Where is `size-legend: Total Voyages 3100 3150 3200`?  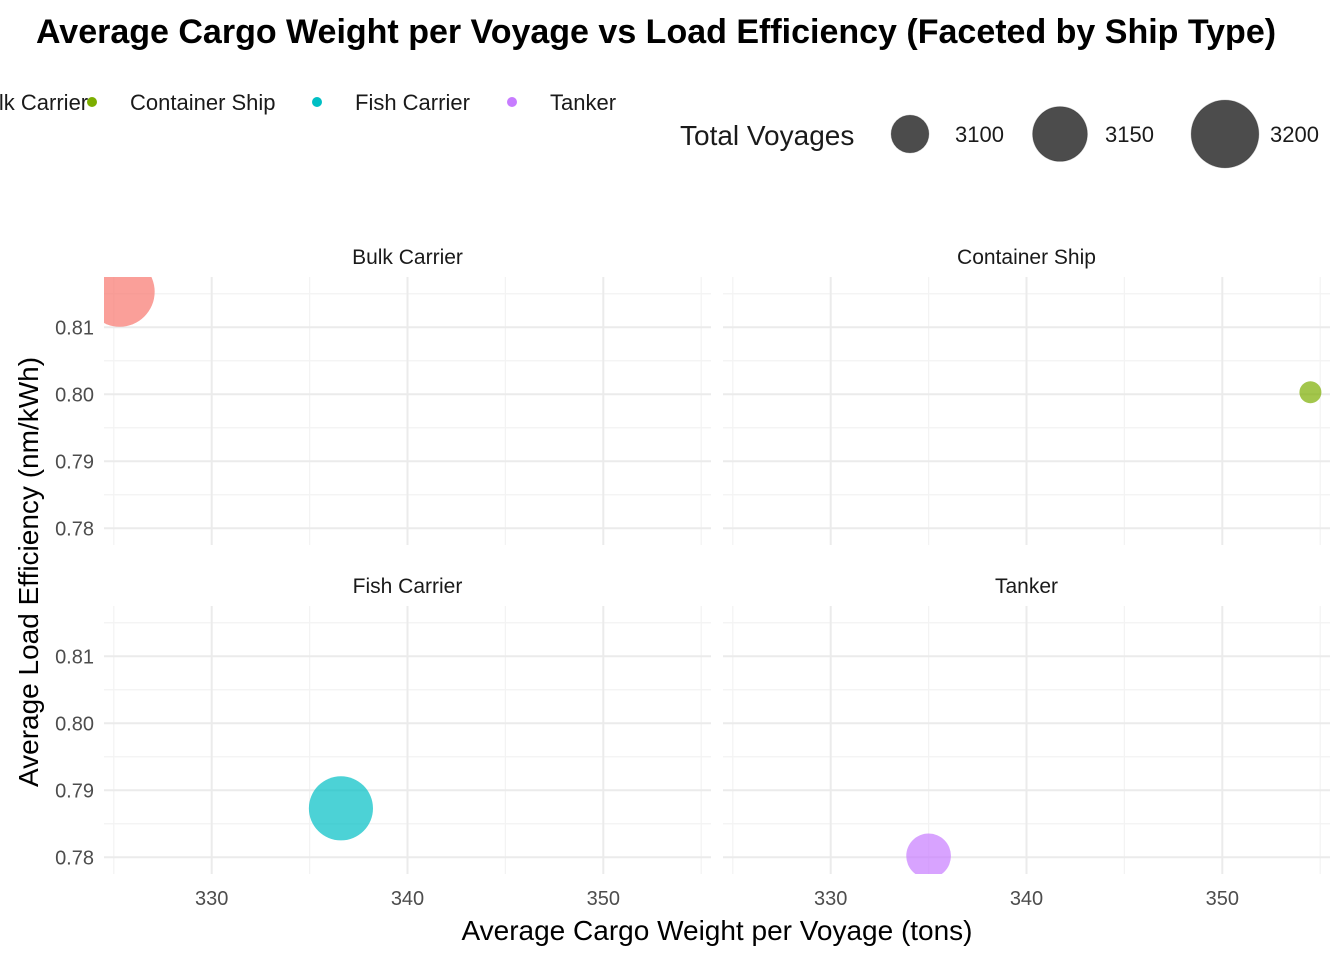
size-legend: Total Voyages 3100 3150 3200 is located at coordinates (999, 134).